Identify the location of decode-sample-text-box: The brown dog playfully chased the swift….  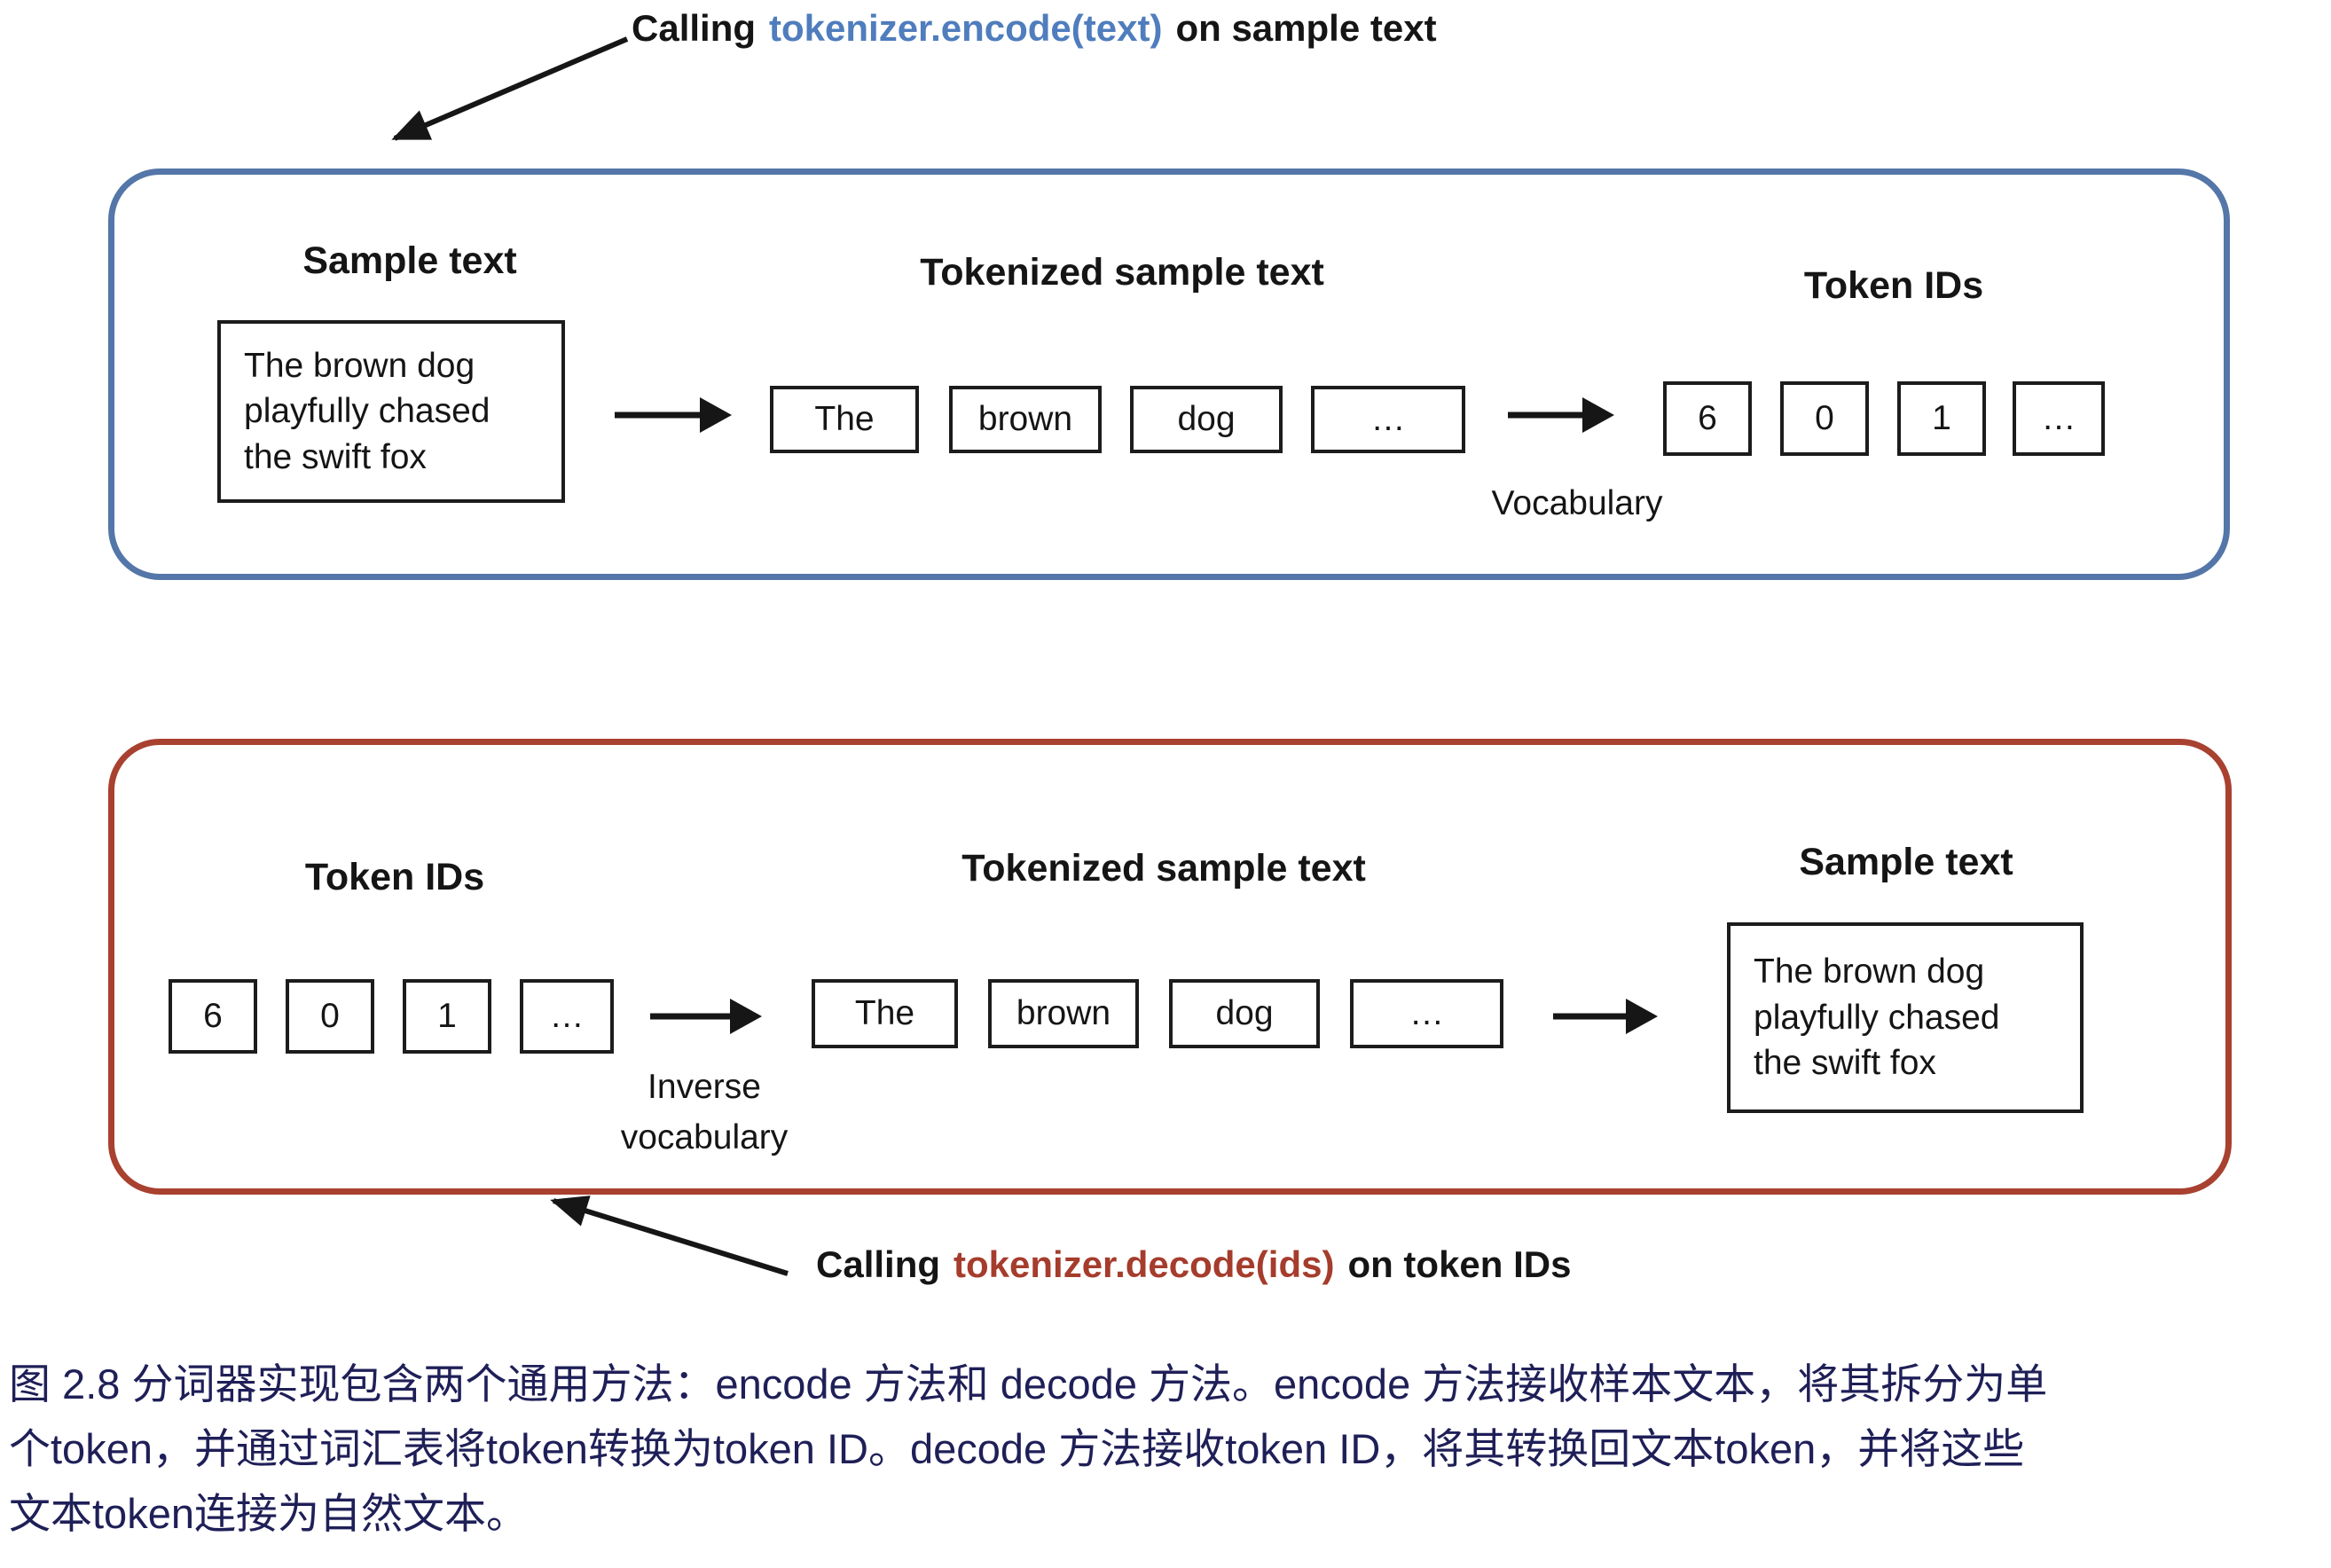
(1905, 1018).